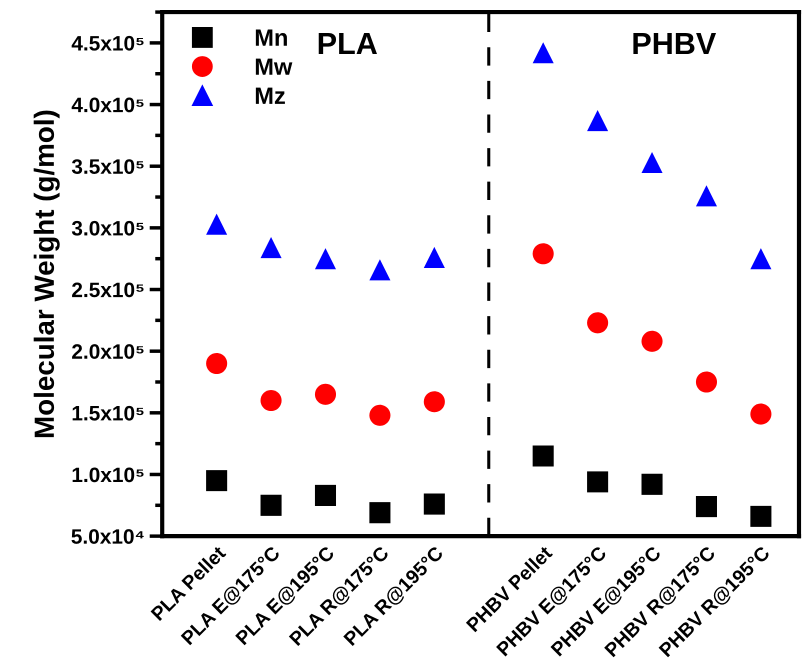  What do you see at coordinates (108, 43) in the screenshot?
I see `y-tick-label: 4.5x10⁵` at bounding box center [108, 43].